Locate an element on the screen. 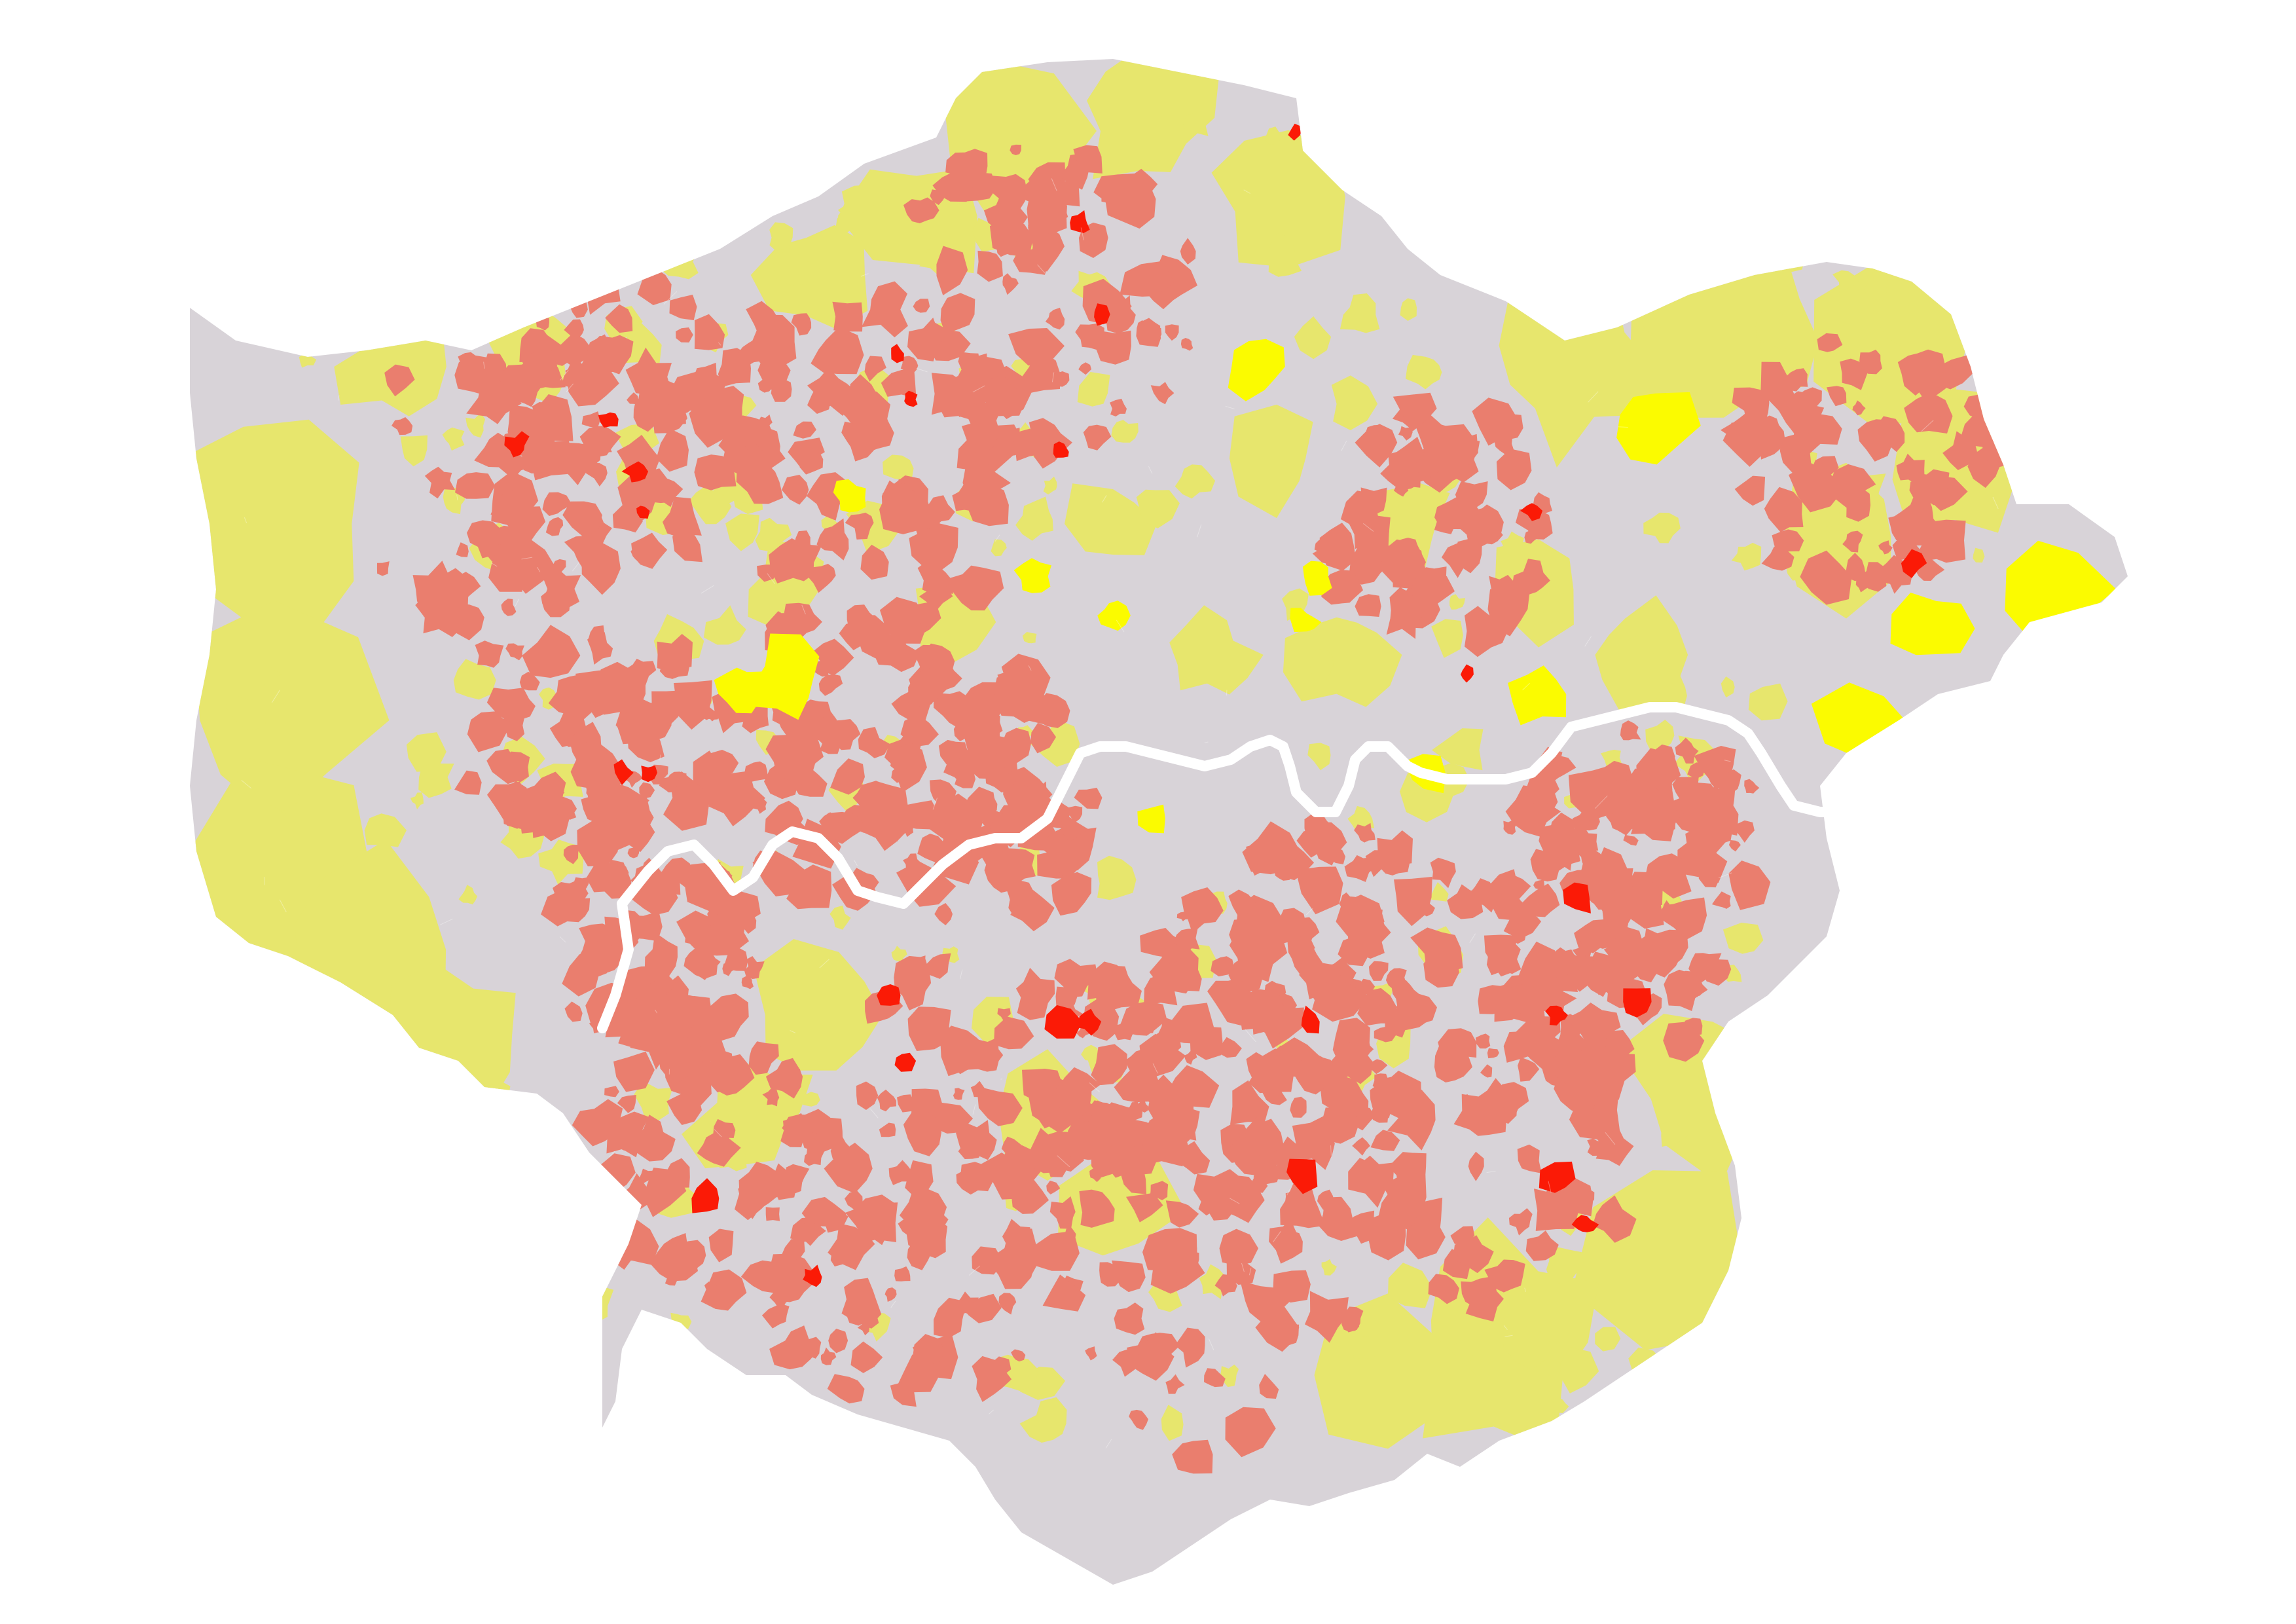 The width and height of the screenshot is (2296, 1624). river-thames is located at coordinates (1224, 867).